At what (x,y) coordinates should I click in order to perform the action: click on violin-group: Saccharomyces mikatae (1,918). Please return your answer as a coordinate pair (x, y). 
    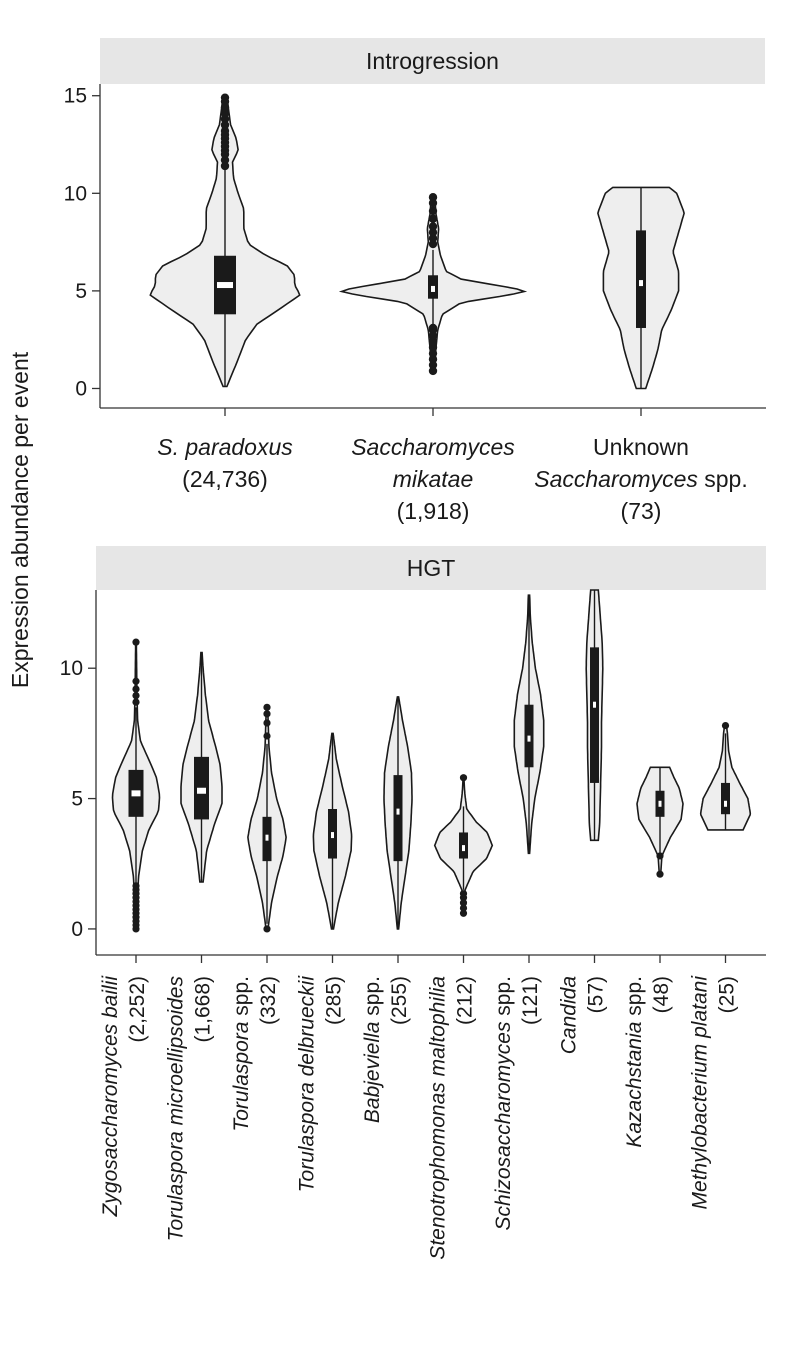
    Looking at the image, I should click on (433, 358).